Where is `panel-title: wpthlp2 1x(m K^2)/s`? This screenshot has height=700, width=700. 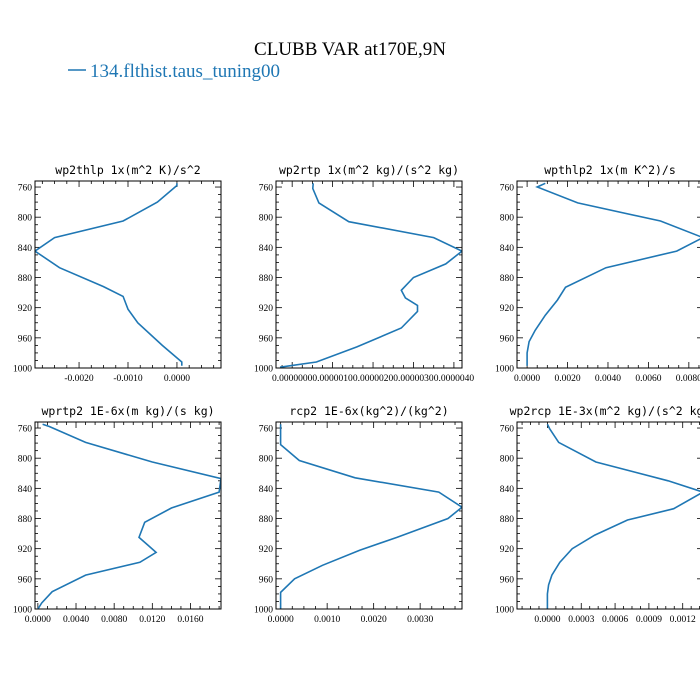 panel-title: wpthlp2 1x(m K^2)/s is located at coordinates (610, 170).